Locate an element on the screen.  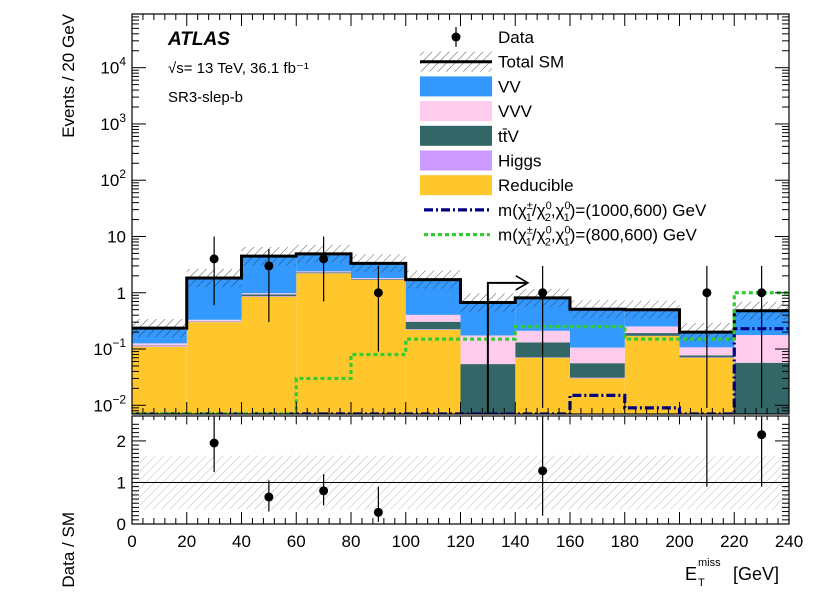
legend-signal-0-part-6: ,χ is located at coordinates (558, 210).